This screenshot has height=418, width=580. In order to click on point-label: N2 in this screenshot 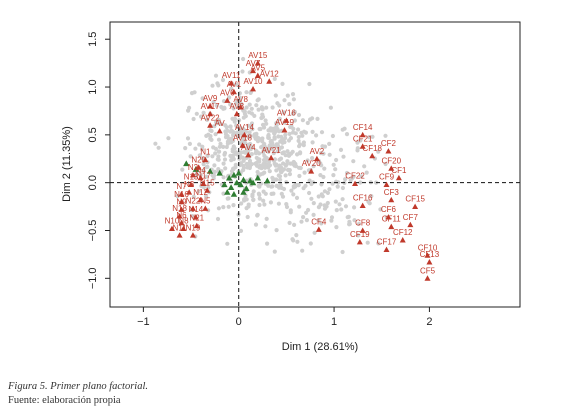, I will do `click(193, 167)`.